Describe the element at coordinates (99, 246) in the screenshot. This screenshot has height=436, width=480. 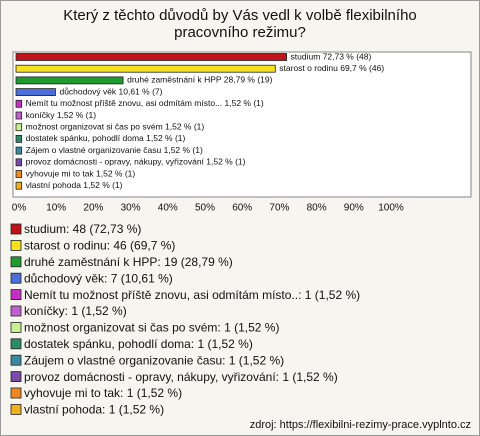
I see `legend-label: starost o rodinu: 46 (69,7 %)` at that location.